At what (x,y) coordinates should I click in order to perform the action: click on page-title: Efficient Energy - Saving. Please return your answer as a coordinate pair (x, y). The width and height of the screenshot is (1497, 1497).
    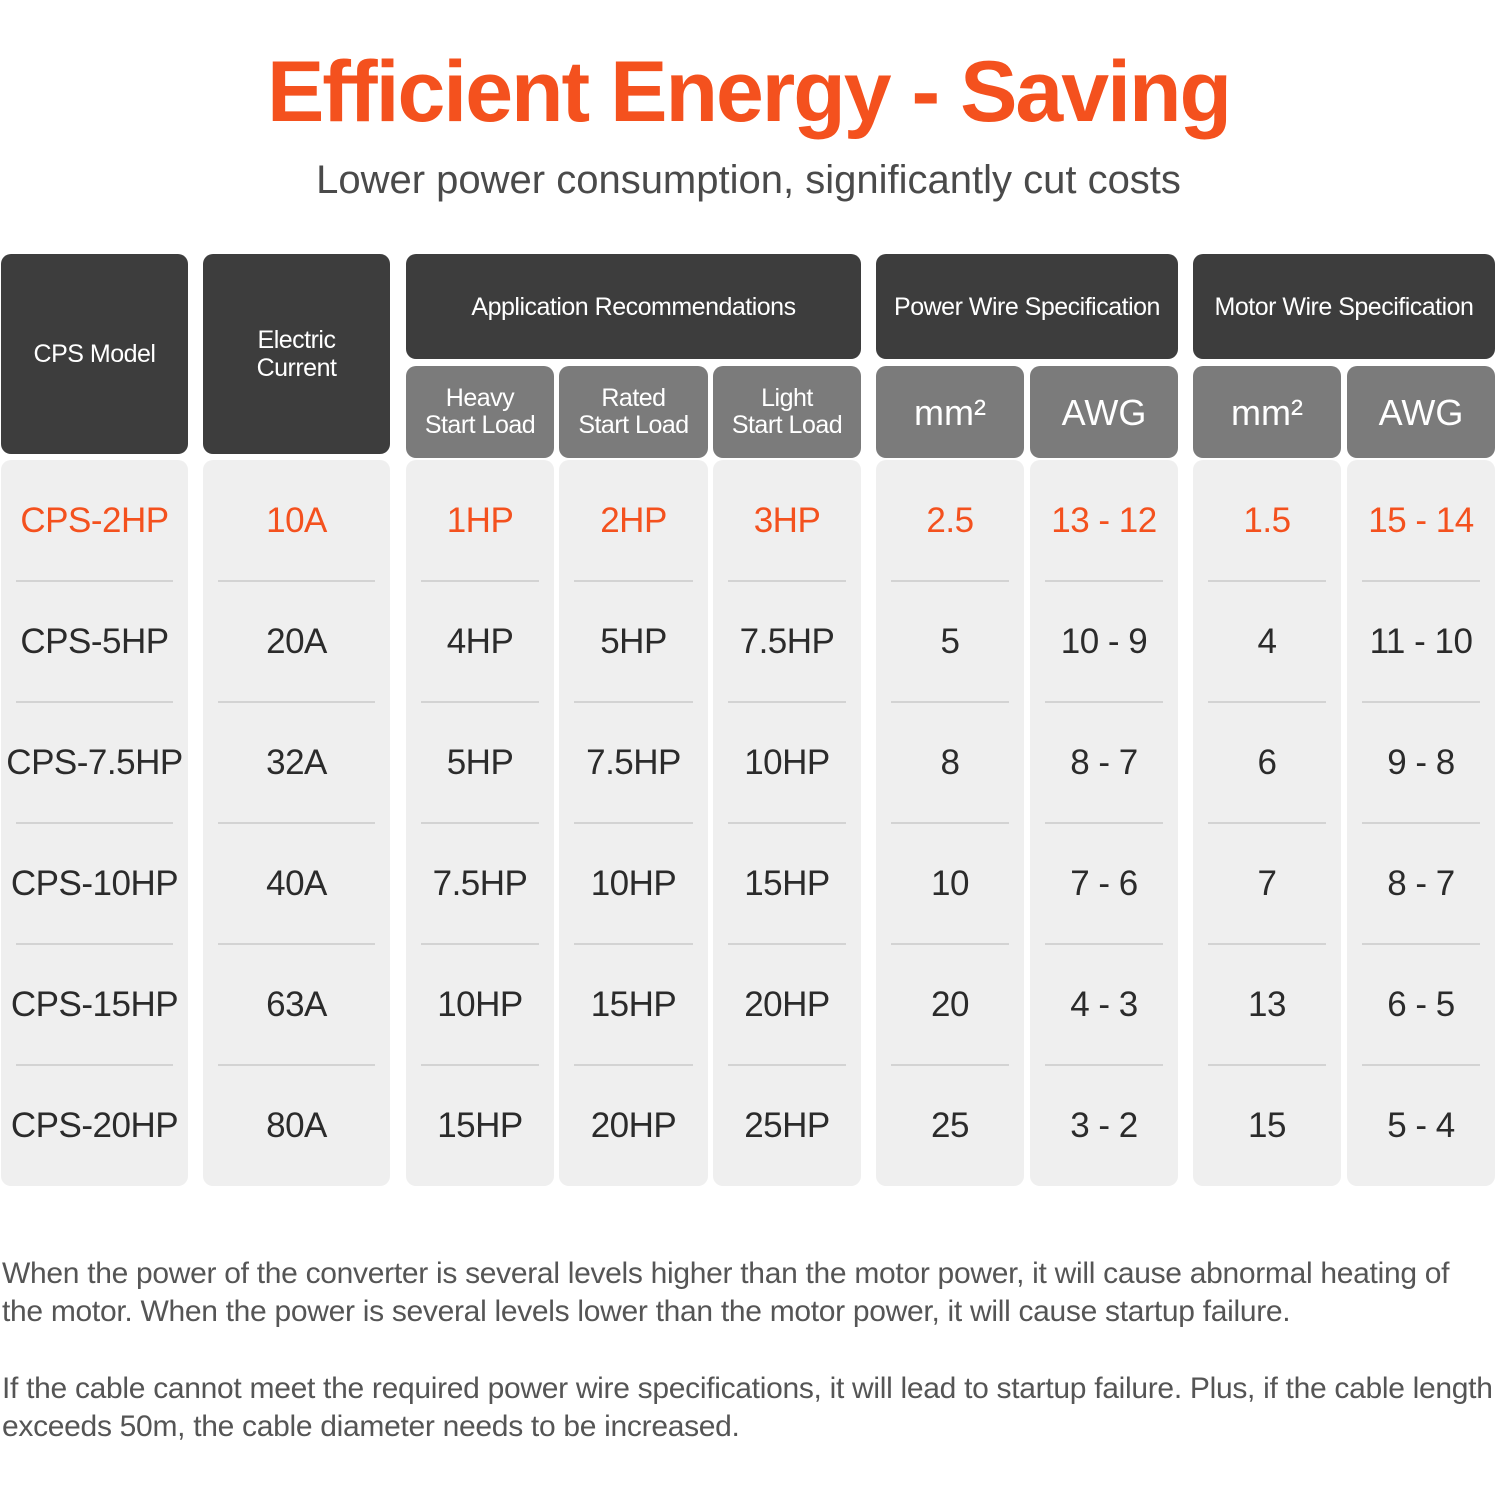
    Looking at the image, I should click on (749, 92).